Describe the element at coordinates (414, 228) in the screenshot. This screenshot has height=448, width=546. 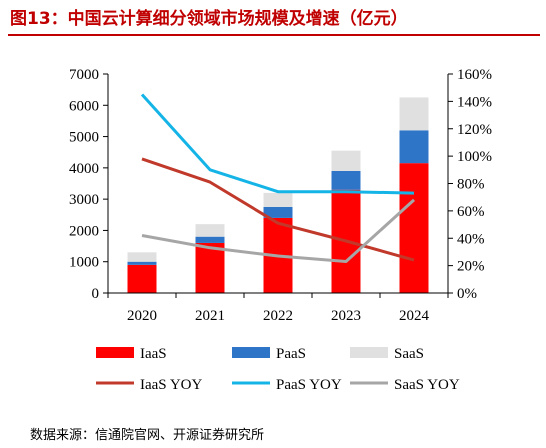
I see `bar-iaas-2024` at that location.